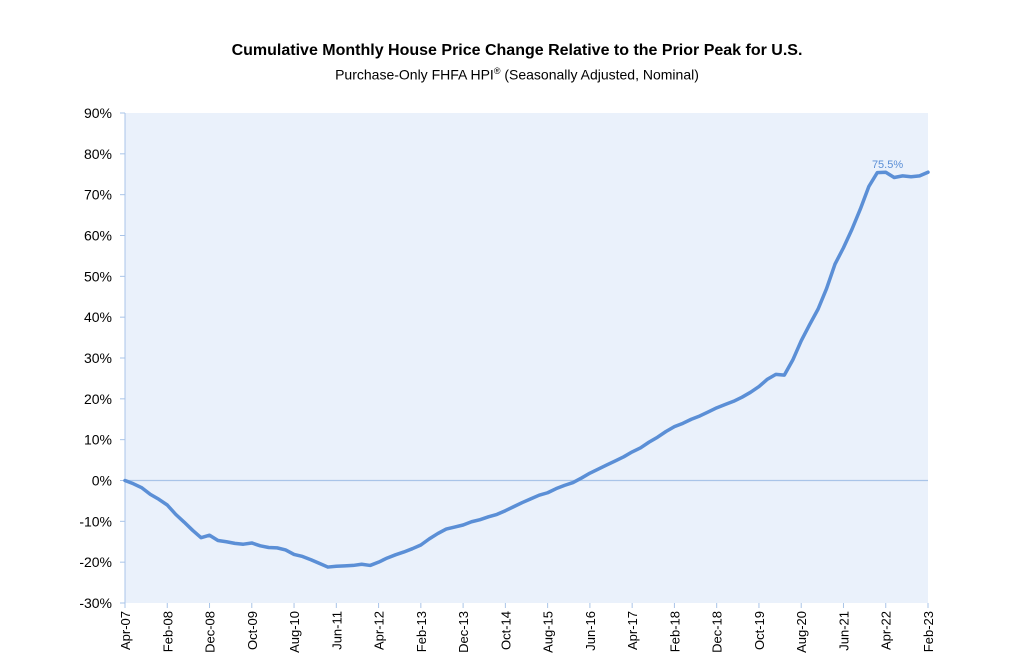  Describe the element at coordinates (632, 630) in the screenshot. I see `x-tick-label: Apr-17` at that location.